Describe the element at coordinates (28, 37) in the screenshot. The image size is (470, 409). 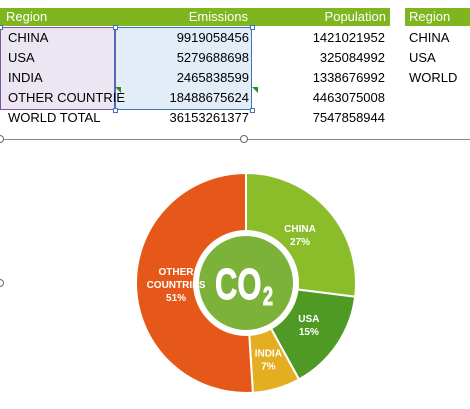
I see `cell-region: CHINA` at that location.